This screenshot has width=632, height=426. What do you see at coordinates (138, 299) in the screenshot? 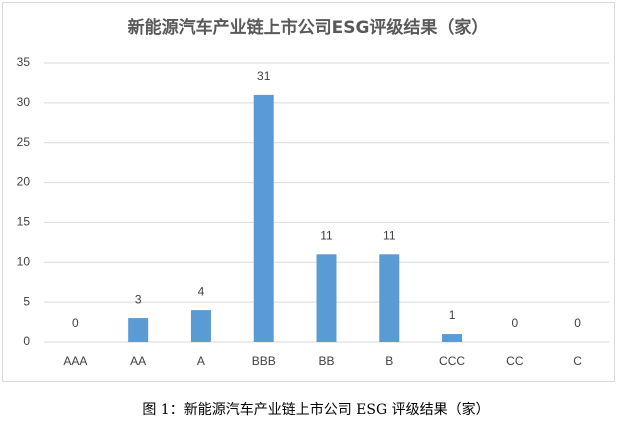
I see `data-label: 3` at bounding box center [138, 299].